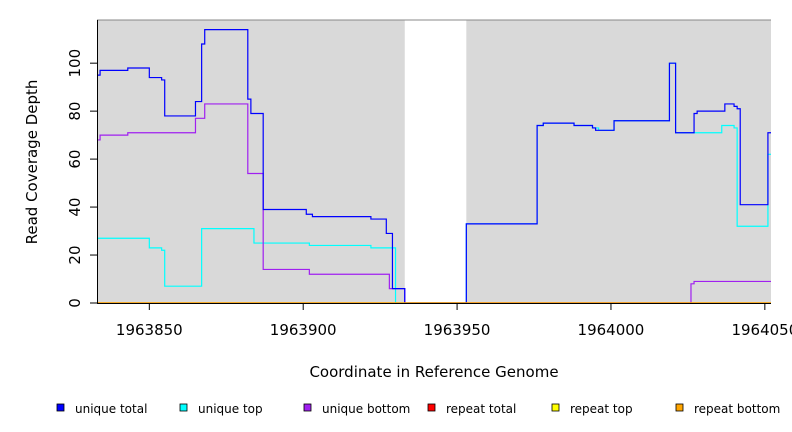 The image size is (792, 432). I want to click on legend-swatch-unique-bottom, so click(307, 407).